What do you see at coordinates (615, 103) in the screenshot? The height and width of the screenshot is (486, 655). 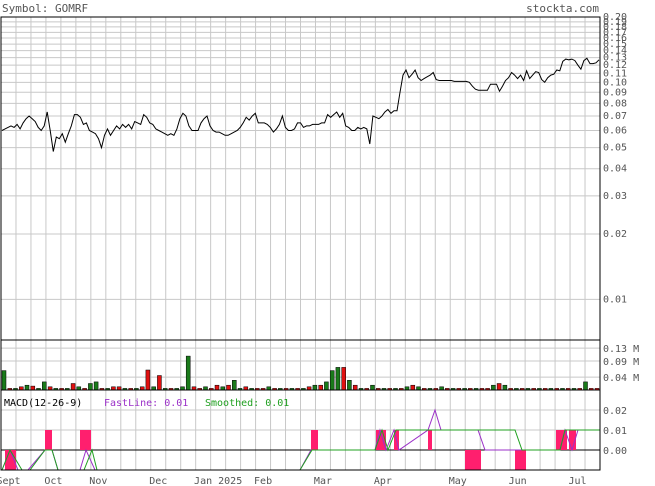 I see `price-tick-label: 0.08` at bounding box center [615, 103].